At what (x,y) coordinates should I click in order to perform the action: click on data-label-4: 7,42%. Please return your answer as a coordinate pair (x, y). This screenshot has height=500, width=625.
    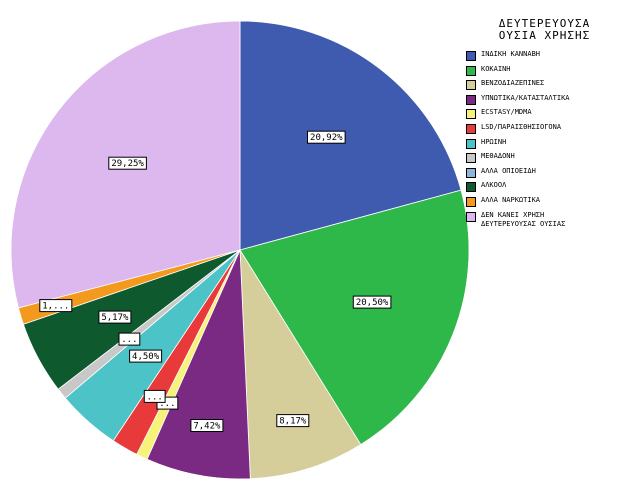
    Looking at the image, I should click on (207, 425).